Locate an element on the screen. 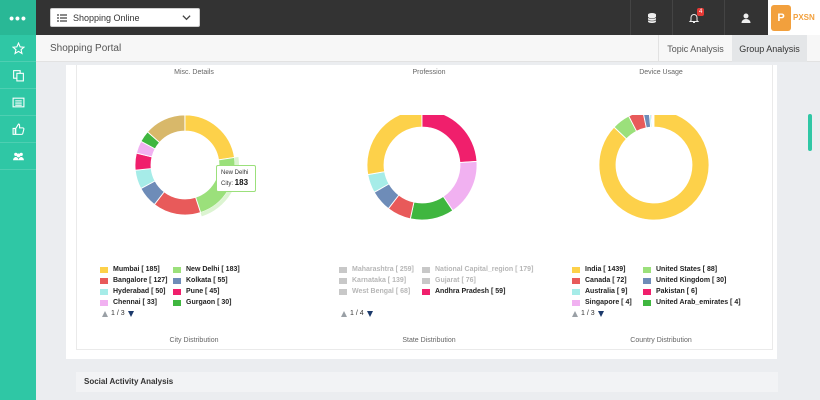 Image resolution: width=820 pixels, height=400 pixels. legend-label: Maharashtra [ 259] is located at coordinates (383, 269).